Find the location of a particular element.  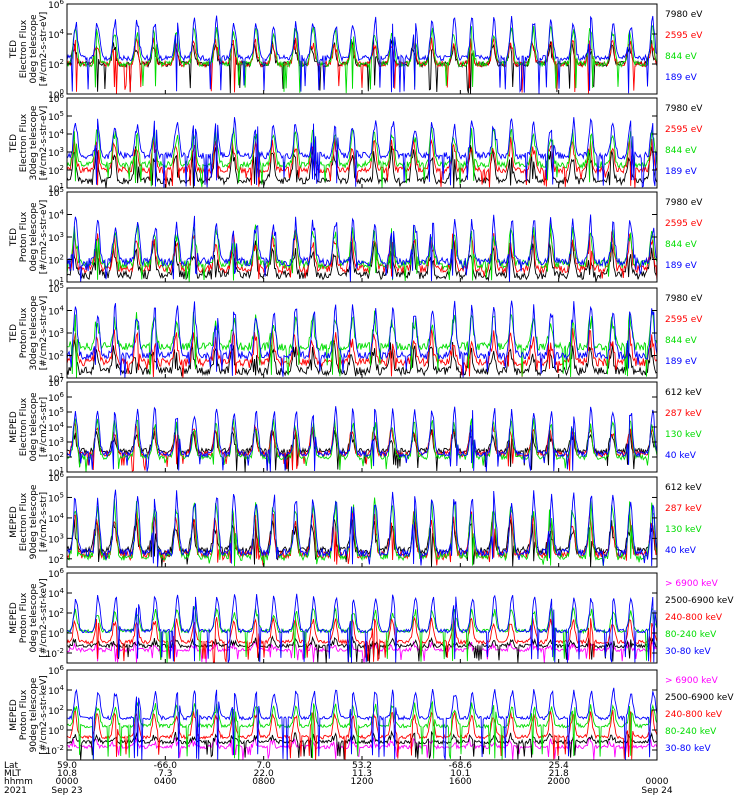

y-tick-exp: 1 is located at coordinates (62, 470).